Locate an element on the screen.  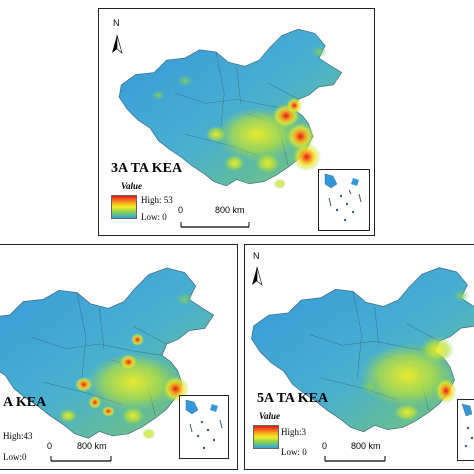
legend-high-5a: High:3 is located at coordinates (294, 432).